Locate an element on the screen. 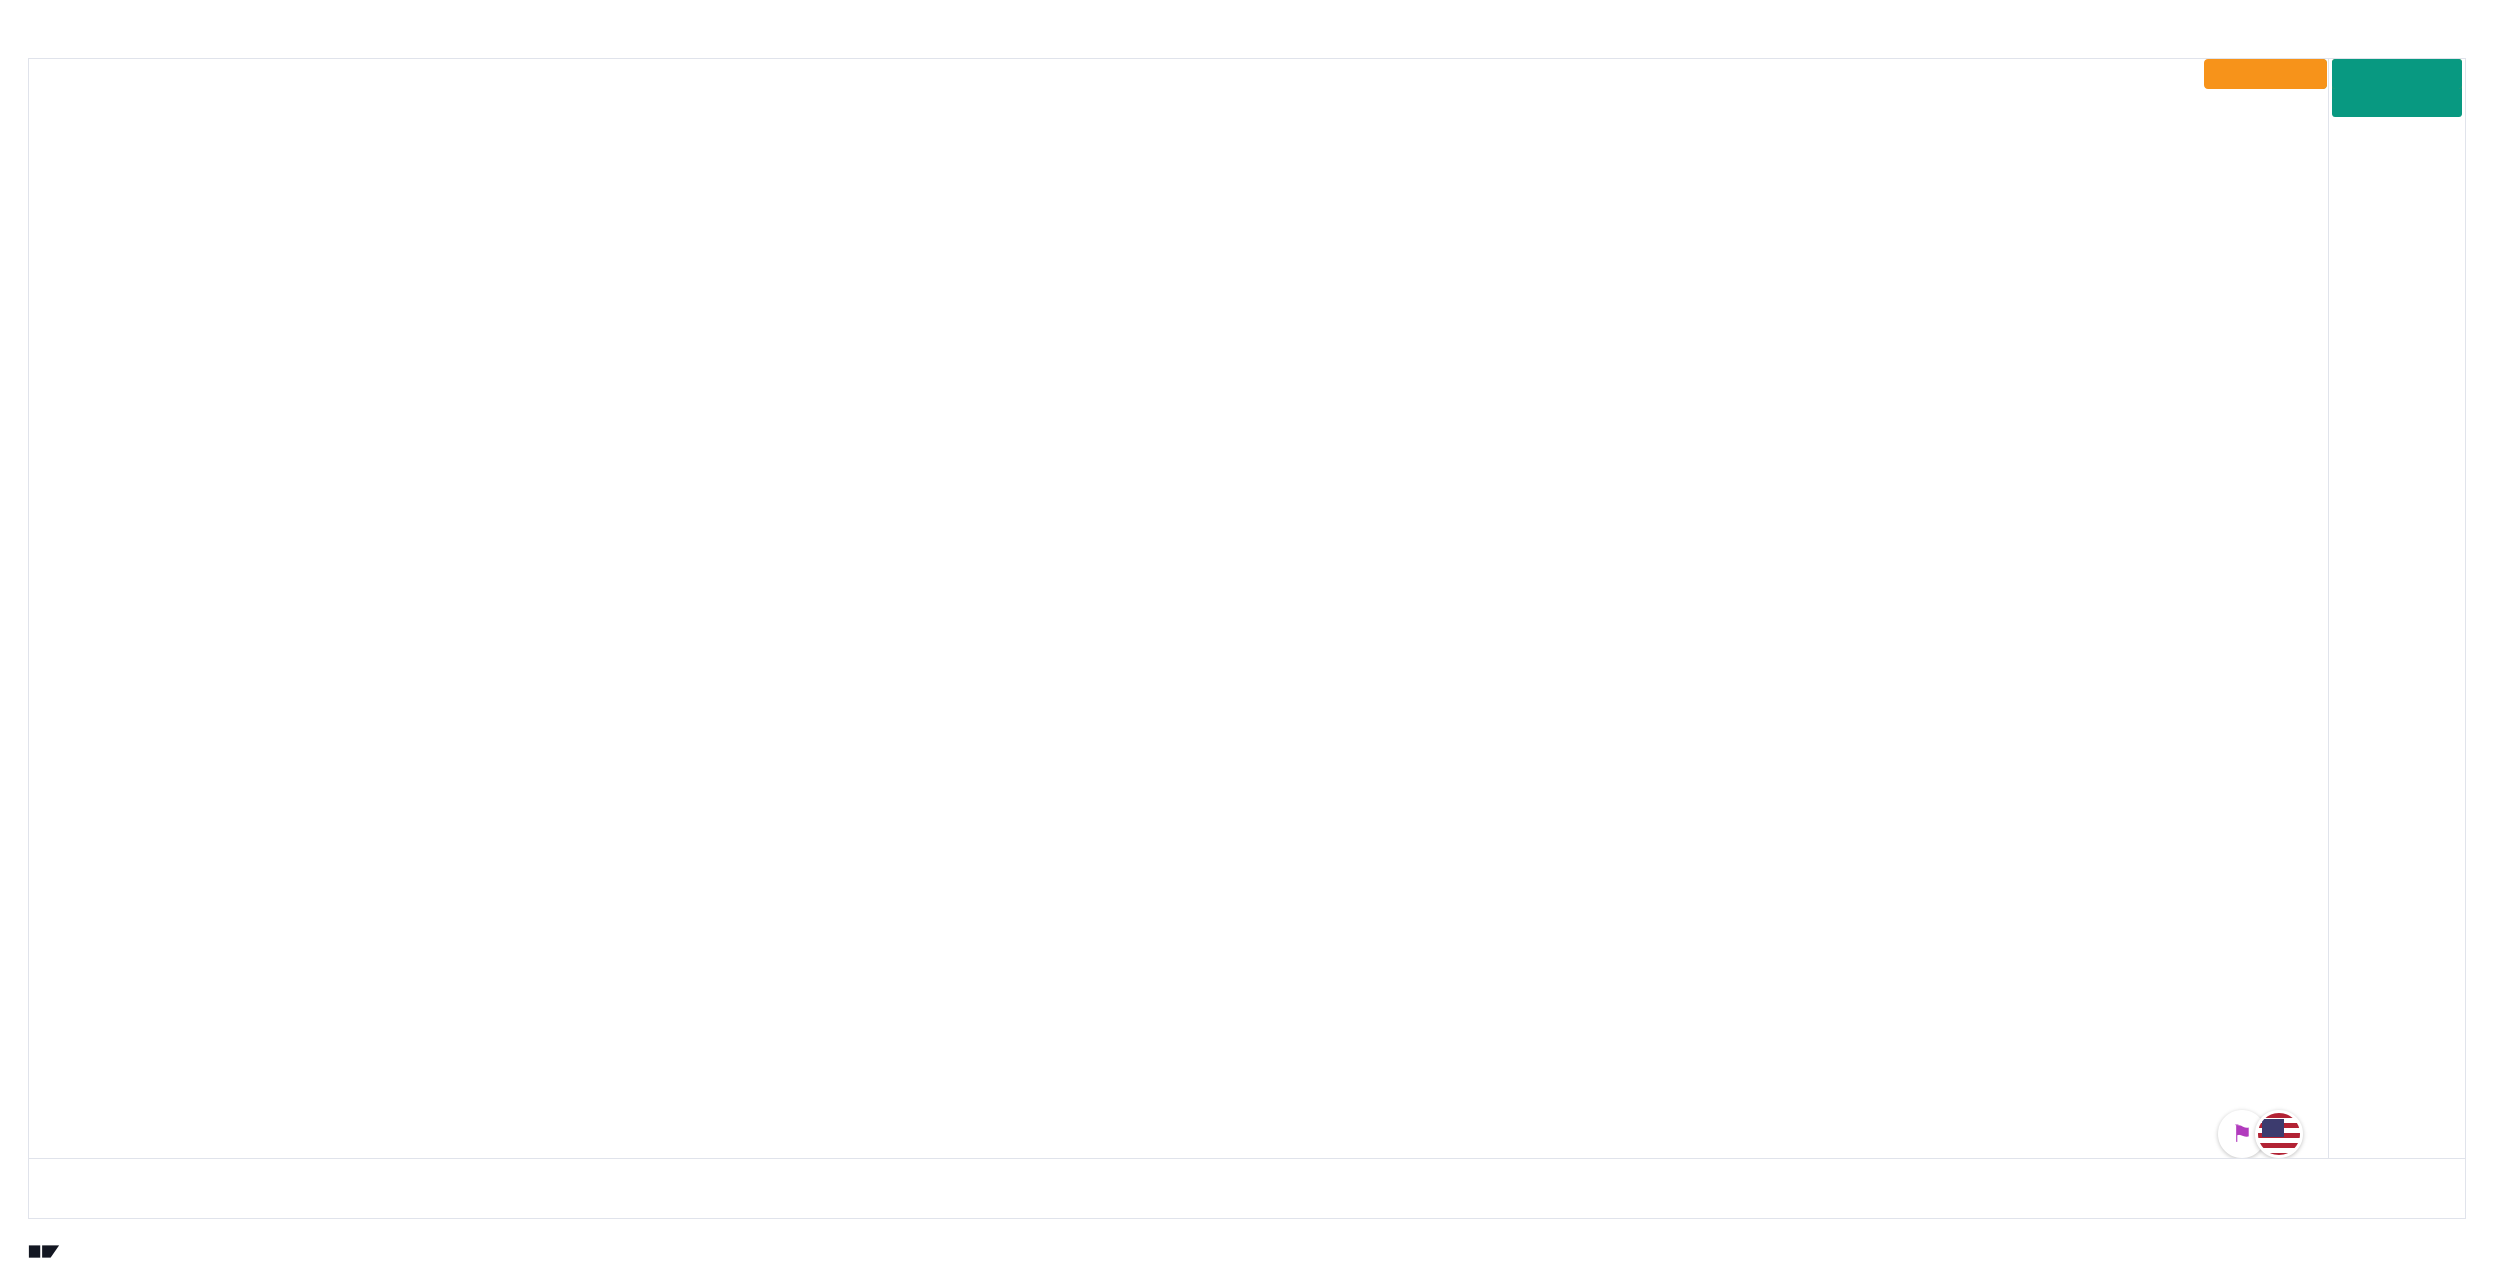  volume-value-badge is located at coordinates (2397, 74).